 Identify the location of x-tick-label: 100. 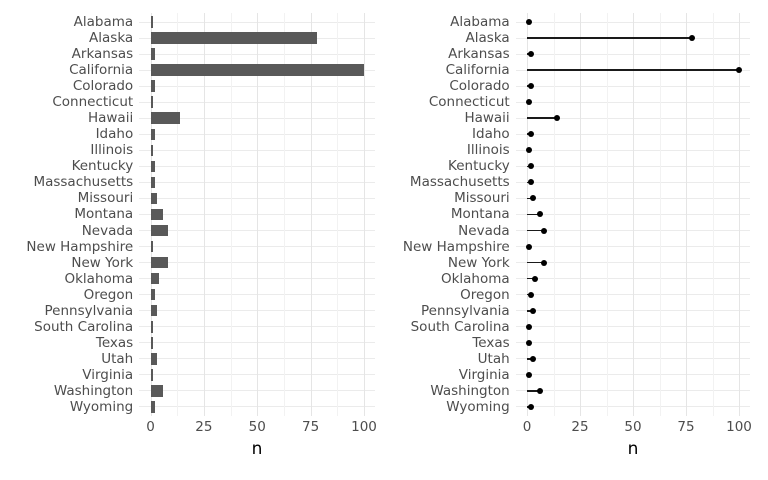
(364, 427).